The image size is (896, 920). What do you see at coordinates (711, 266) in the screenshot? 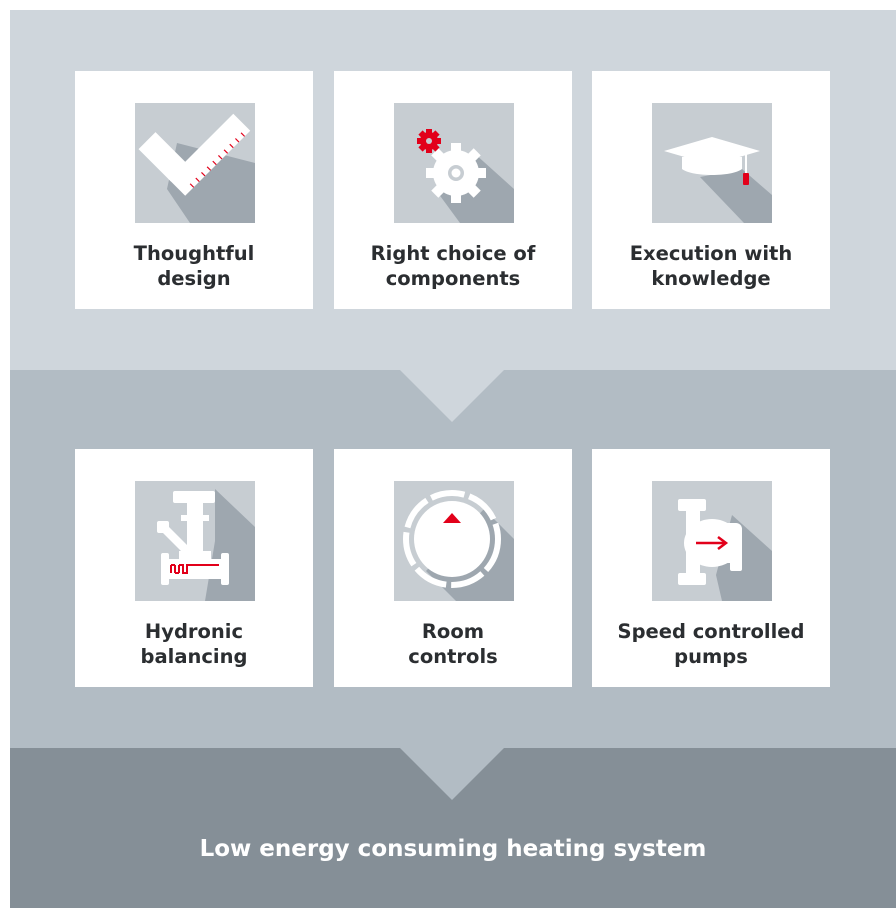
I see `card-label: Execution with knowledge` at bounding box center [711, 266].